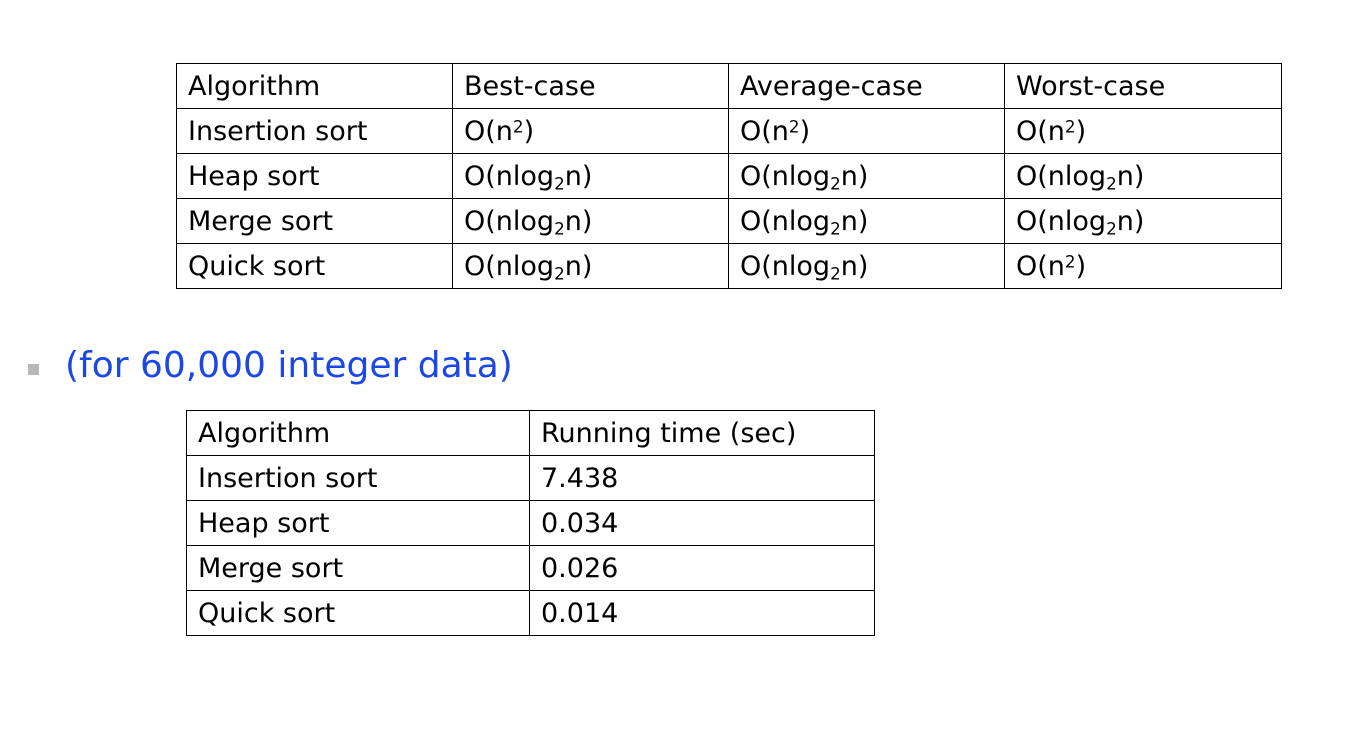 The height and width of the screenshot is (742, 1370). Describe the element at coordinates (702, 478) in the screenshot. I see `time-cell: 7.438` at that location.